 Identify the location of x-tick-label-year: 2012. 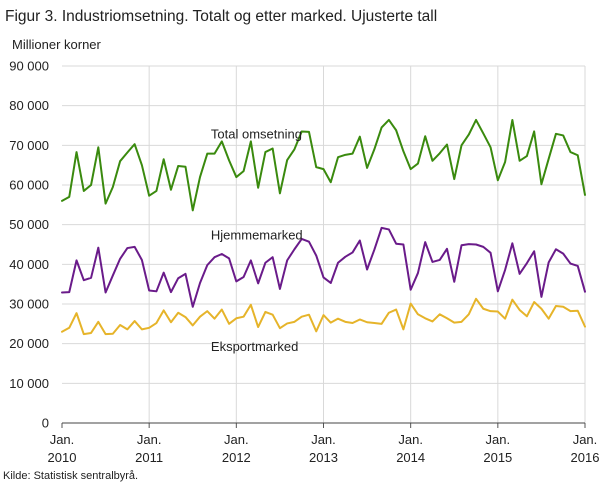
(236, 457).